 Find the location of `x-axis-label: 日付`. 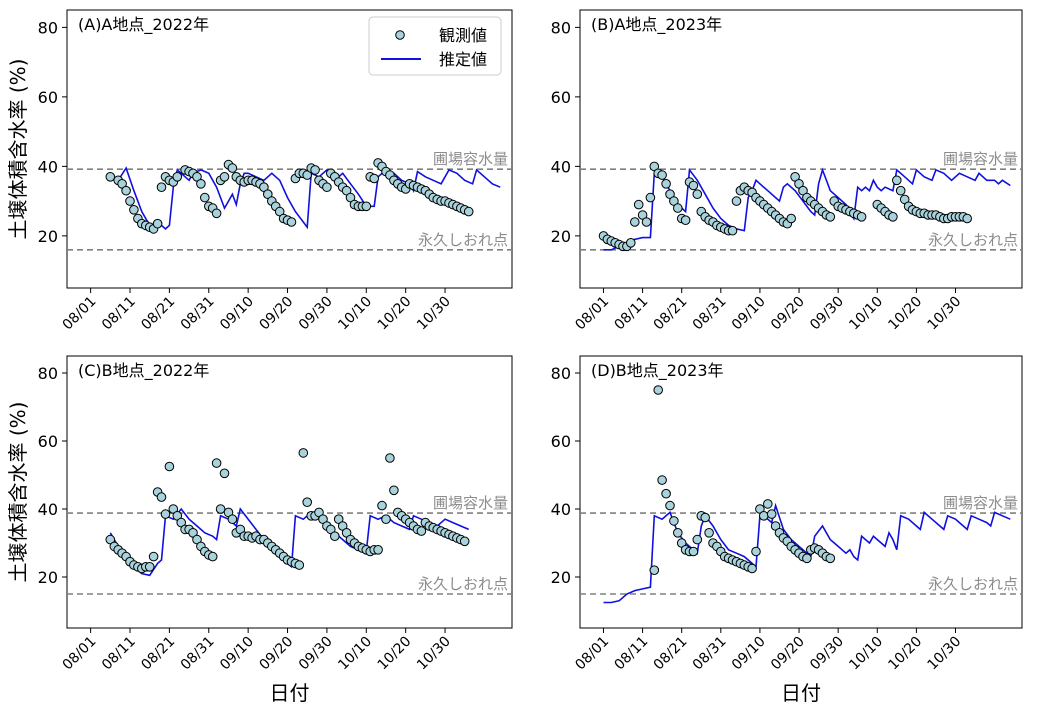

x-axis-label: 日付 is located at coordinates (290, 693).